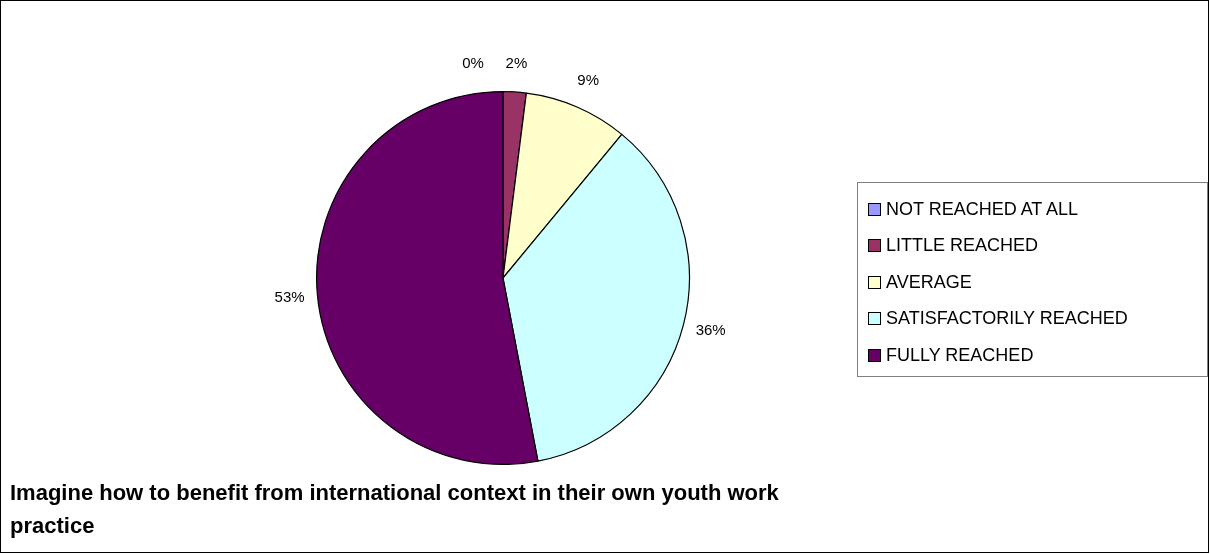 Image resolution: width=1210 pixels, height=554 pixels. What do you see at coordinates (516, 63) in the screenshot?
I see `data-label: 2%` at bounding box center [516, 63].